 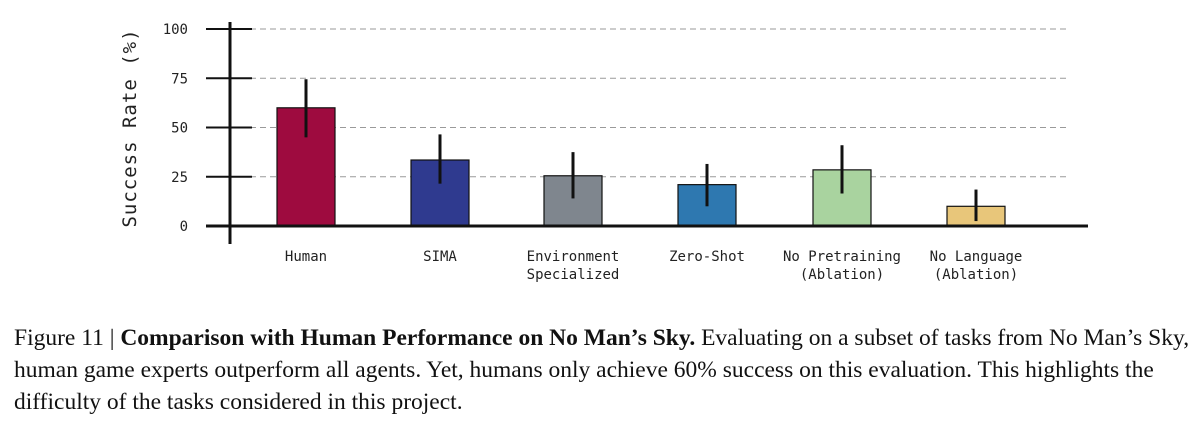 I want to click on y-axis-label: Success Rate (%), so click(x=130, y=127).